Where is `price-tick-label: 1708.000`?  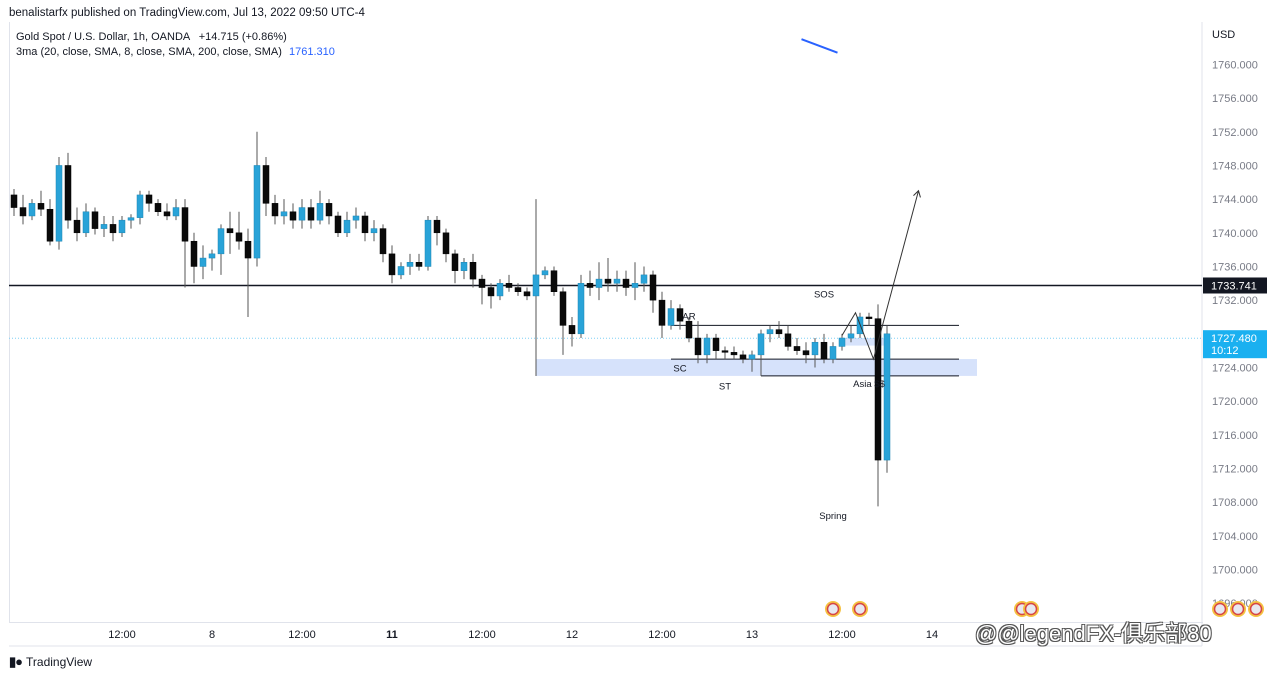
price-tick-label: 1708.000 is located at coordinates (1235, 503).